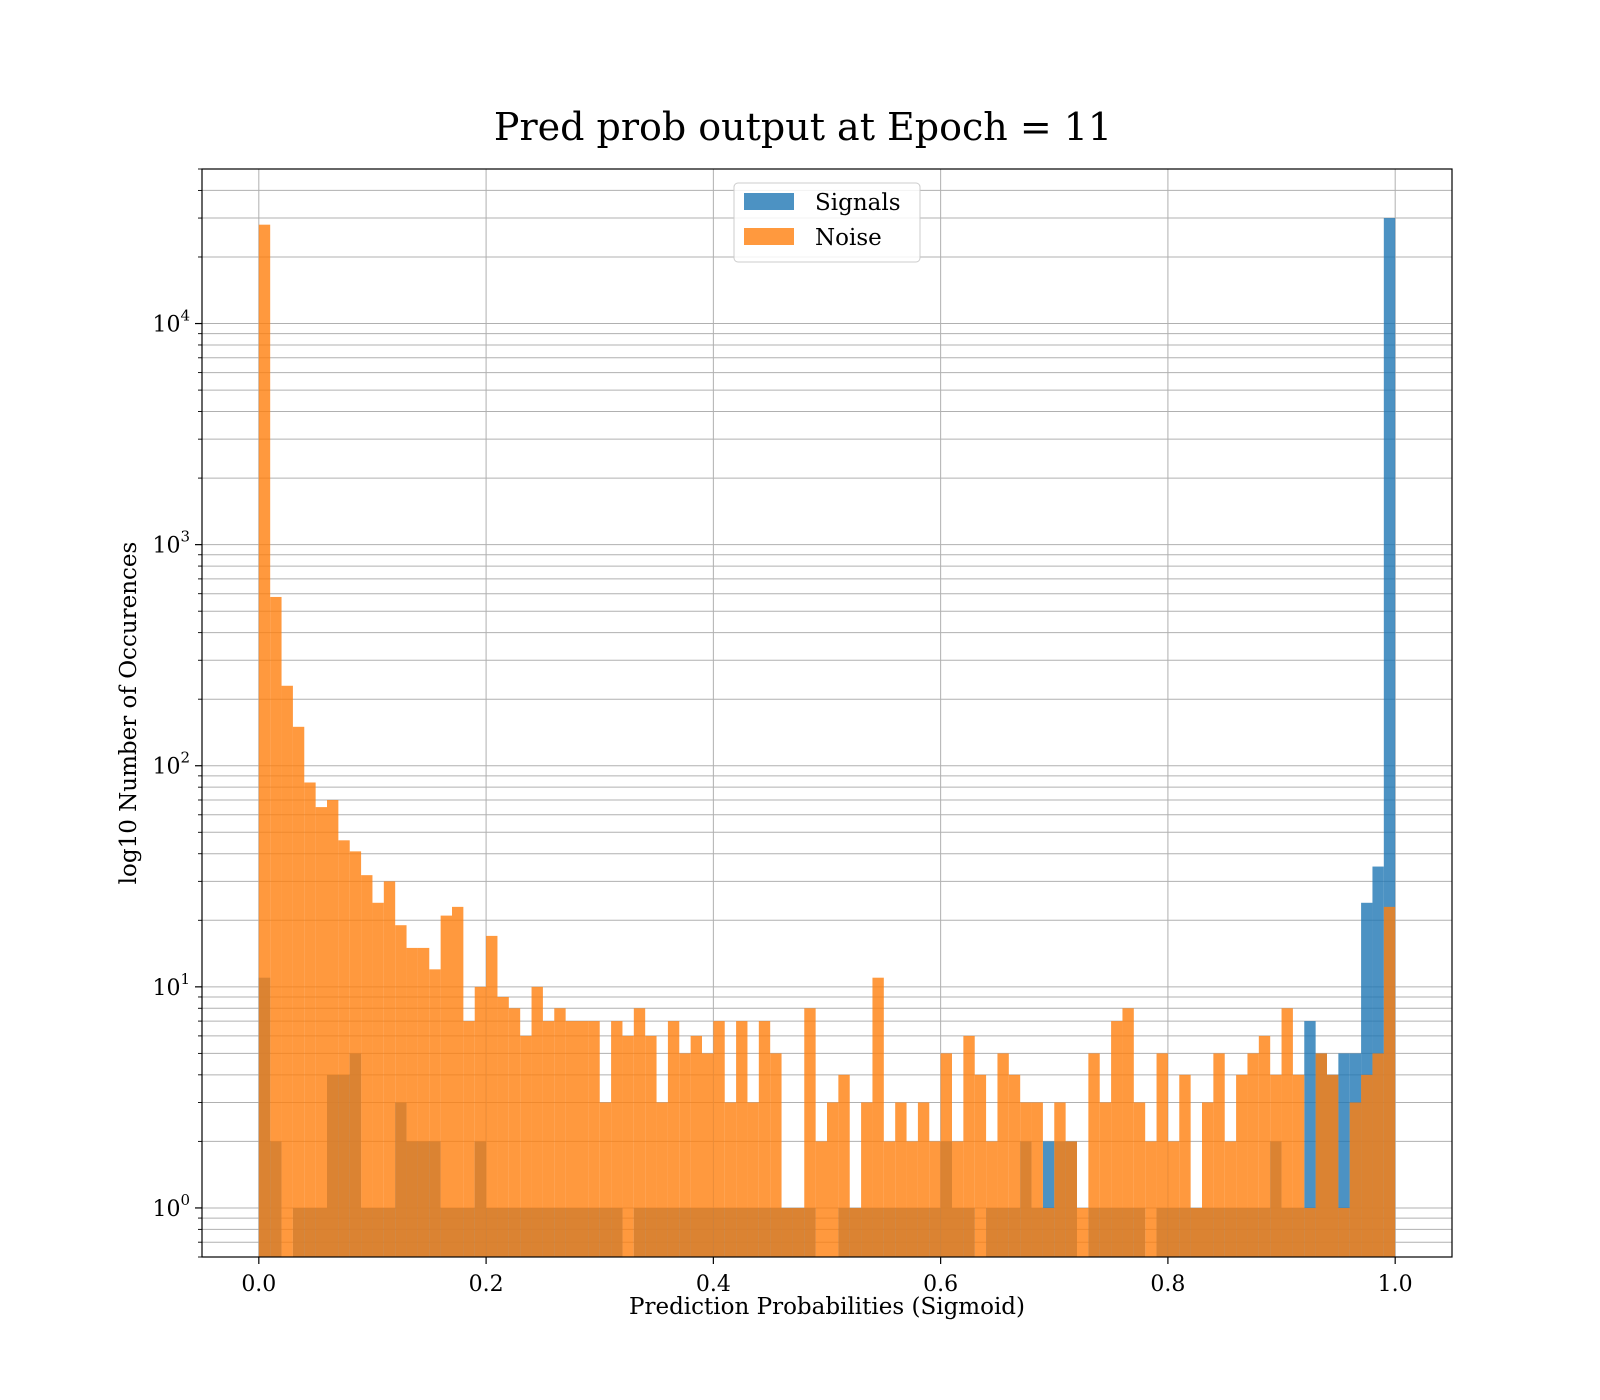 The height and width of the screenshot is (1400, 1600). I want to click on y-tick-label: 10¹, so click(171, 985).